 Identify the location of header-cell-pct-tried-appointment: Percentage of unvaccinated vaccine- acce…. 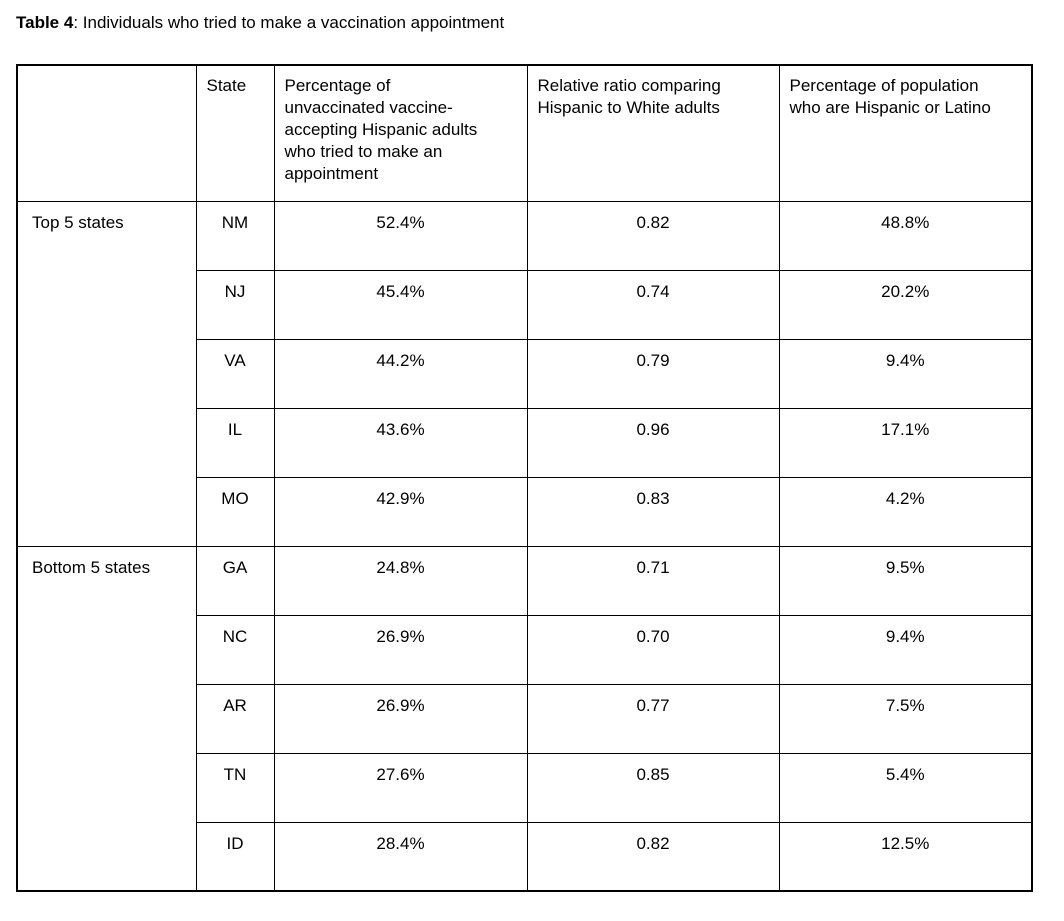
(400, 133).